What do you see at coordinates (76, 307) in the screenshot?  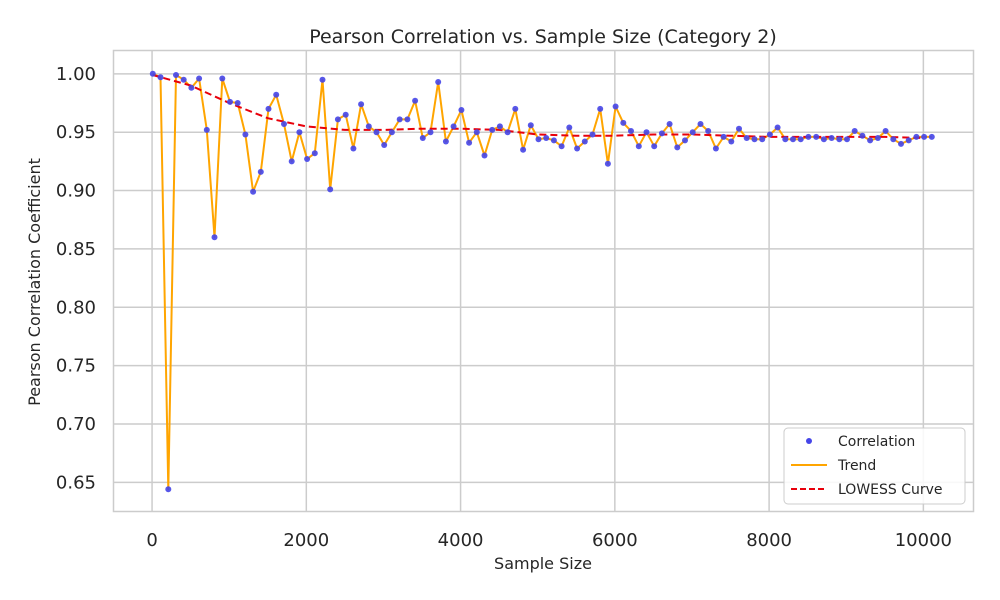 I see `y-tick-label: 0.80` at bounding box center [76, 307].